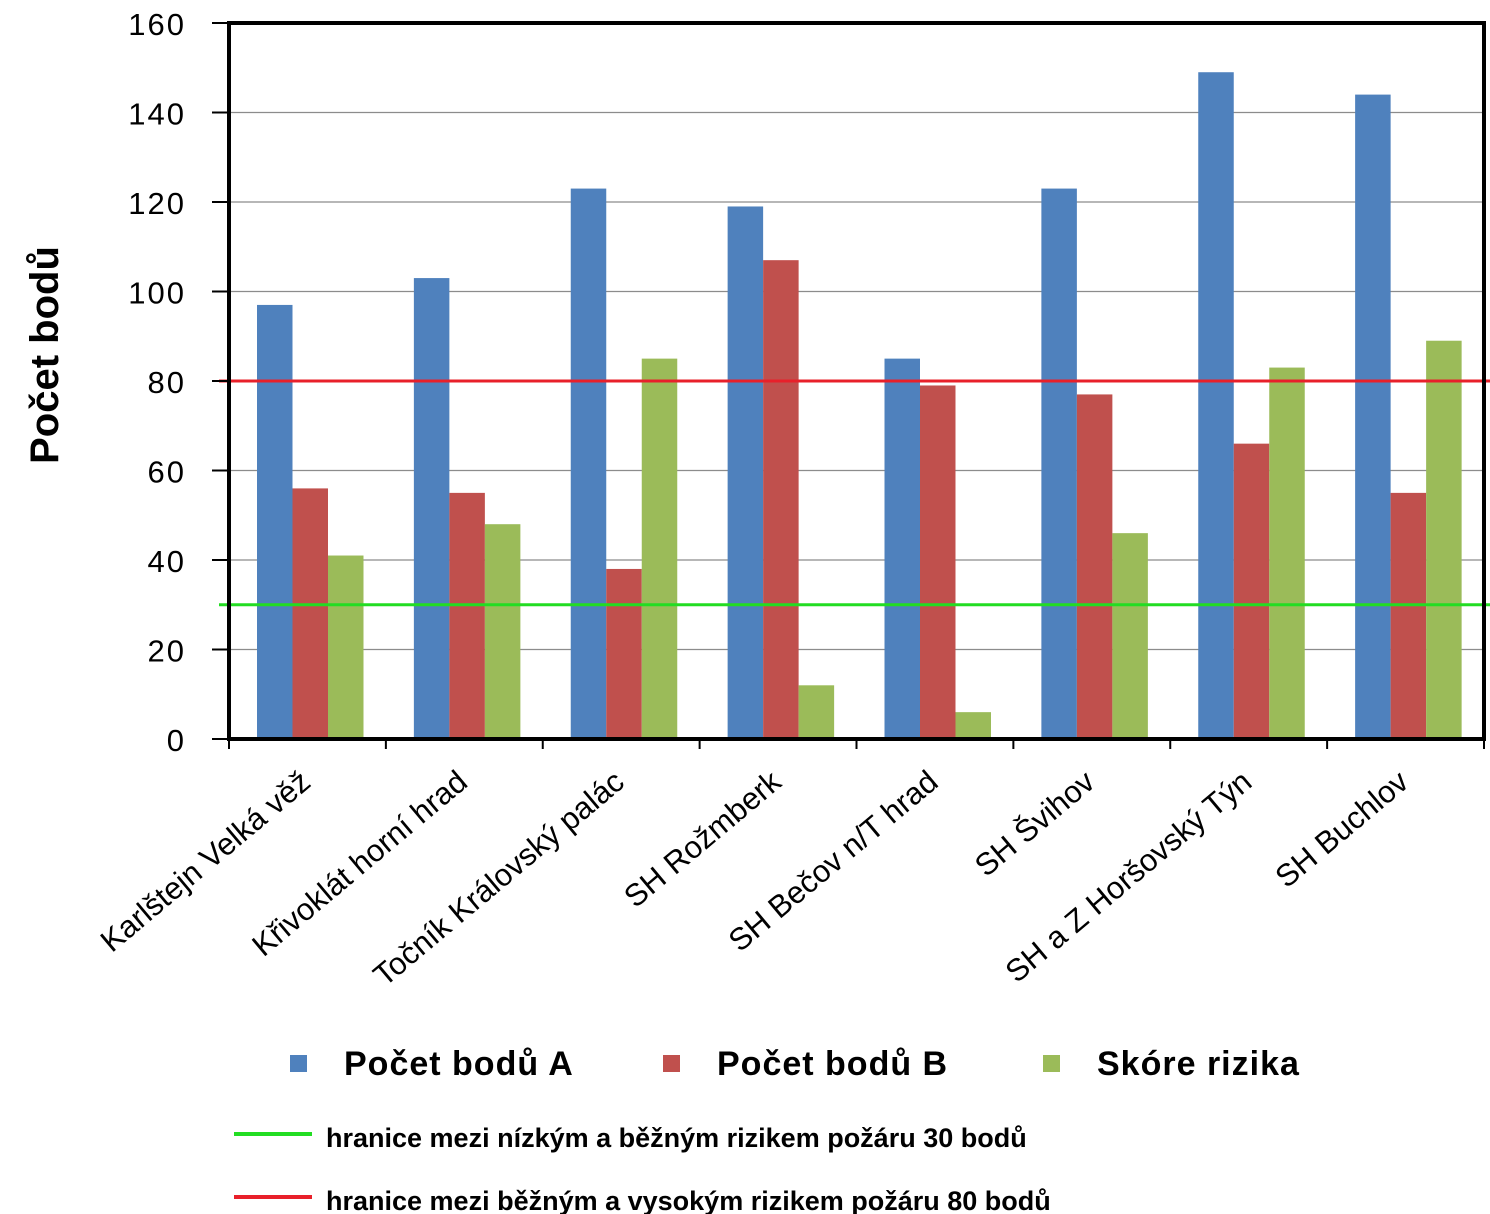 The image size is (1490, 1214). What do you see at coordinates (702, 838) in the screenshot?
I see `x-tick-label: SH Rožmberk` at bounding box center [702, 838].